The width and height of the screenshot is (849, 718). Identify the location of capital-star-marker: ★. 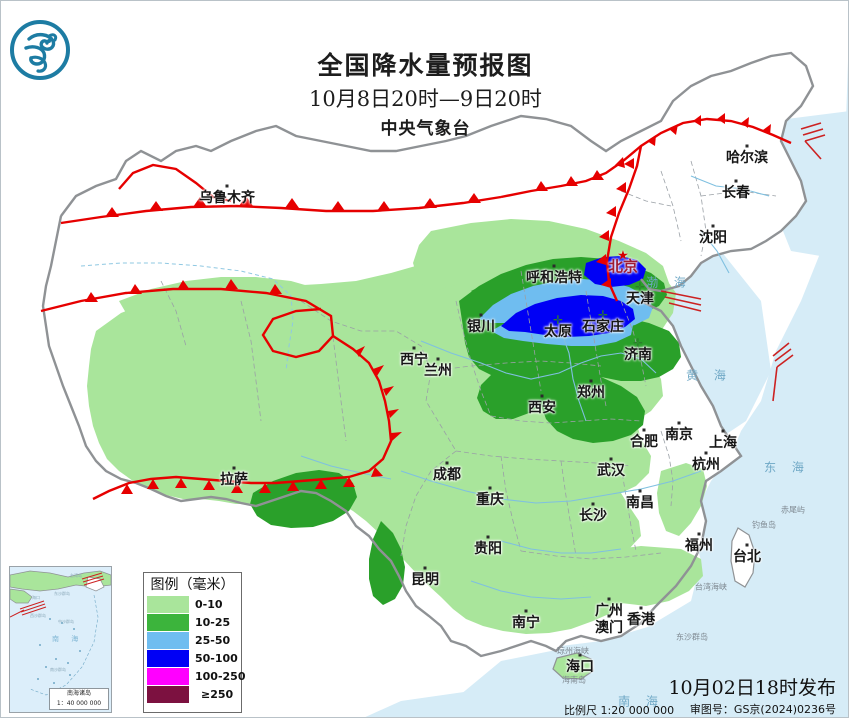
(623, 255).